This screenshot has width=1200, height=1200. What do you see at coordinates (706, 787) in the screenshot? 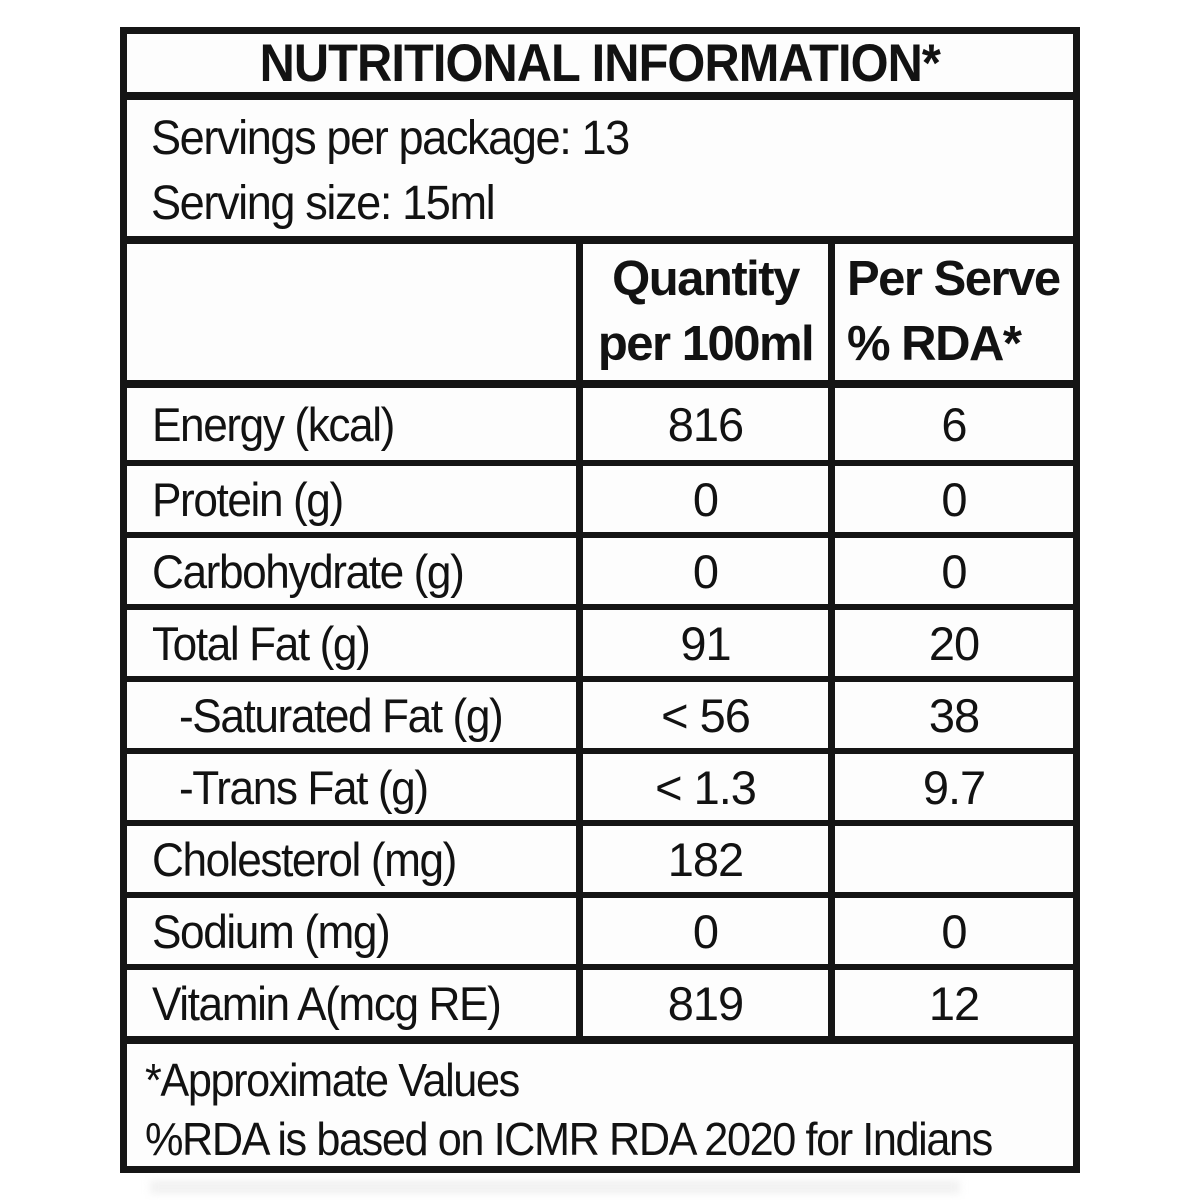
I see `row-qty-value: < 1.3` at bounding box center [706, 787].